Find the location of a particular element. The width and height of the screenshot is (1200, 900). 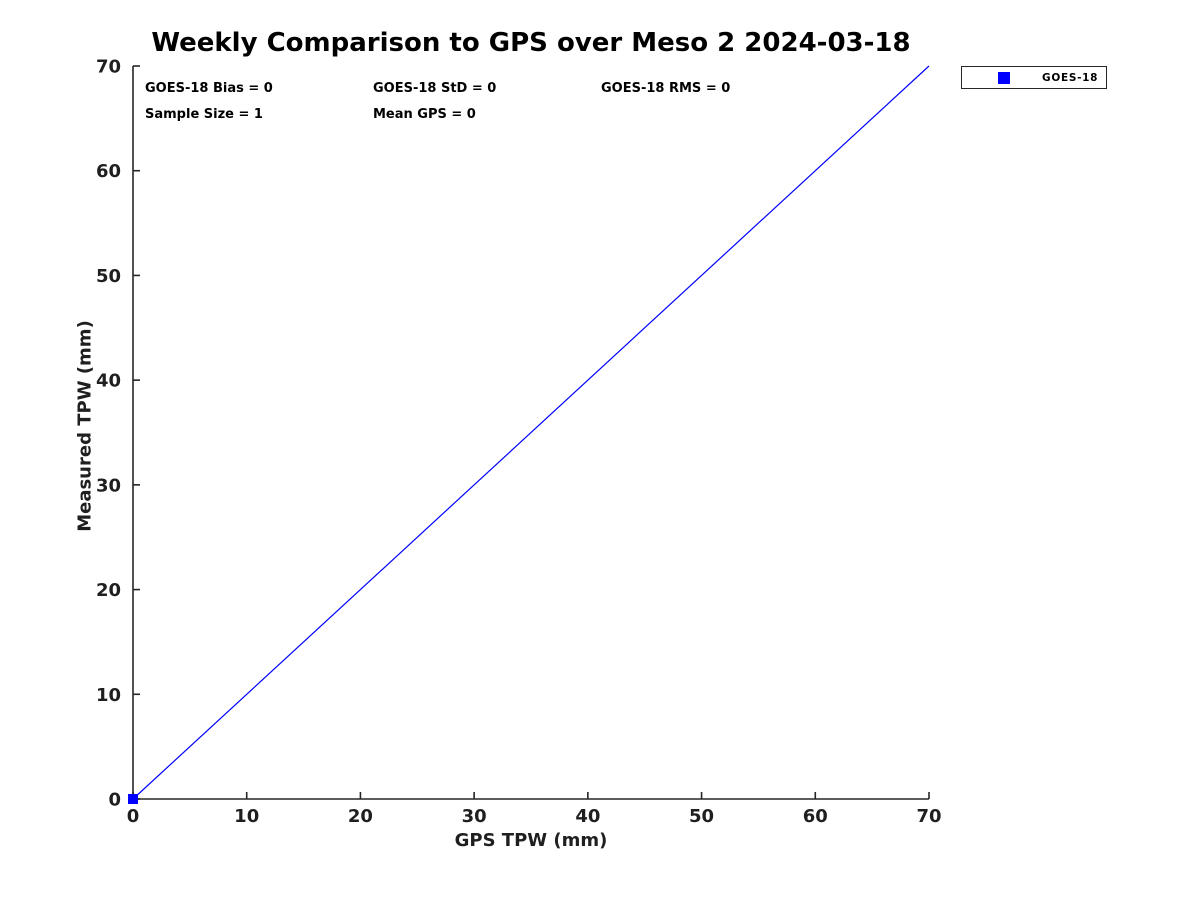

x-tick-label: 30 is located at coordinates (474, 816).